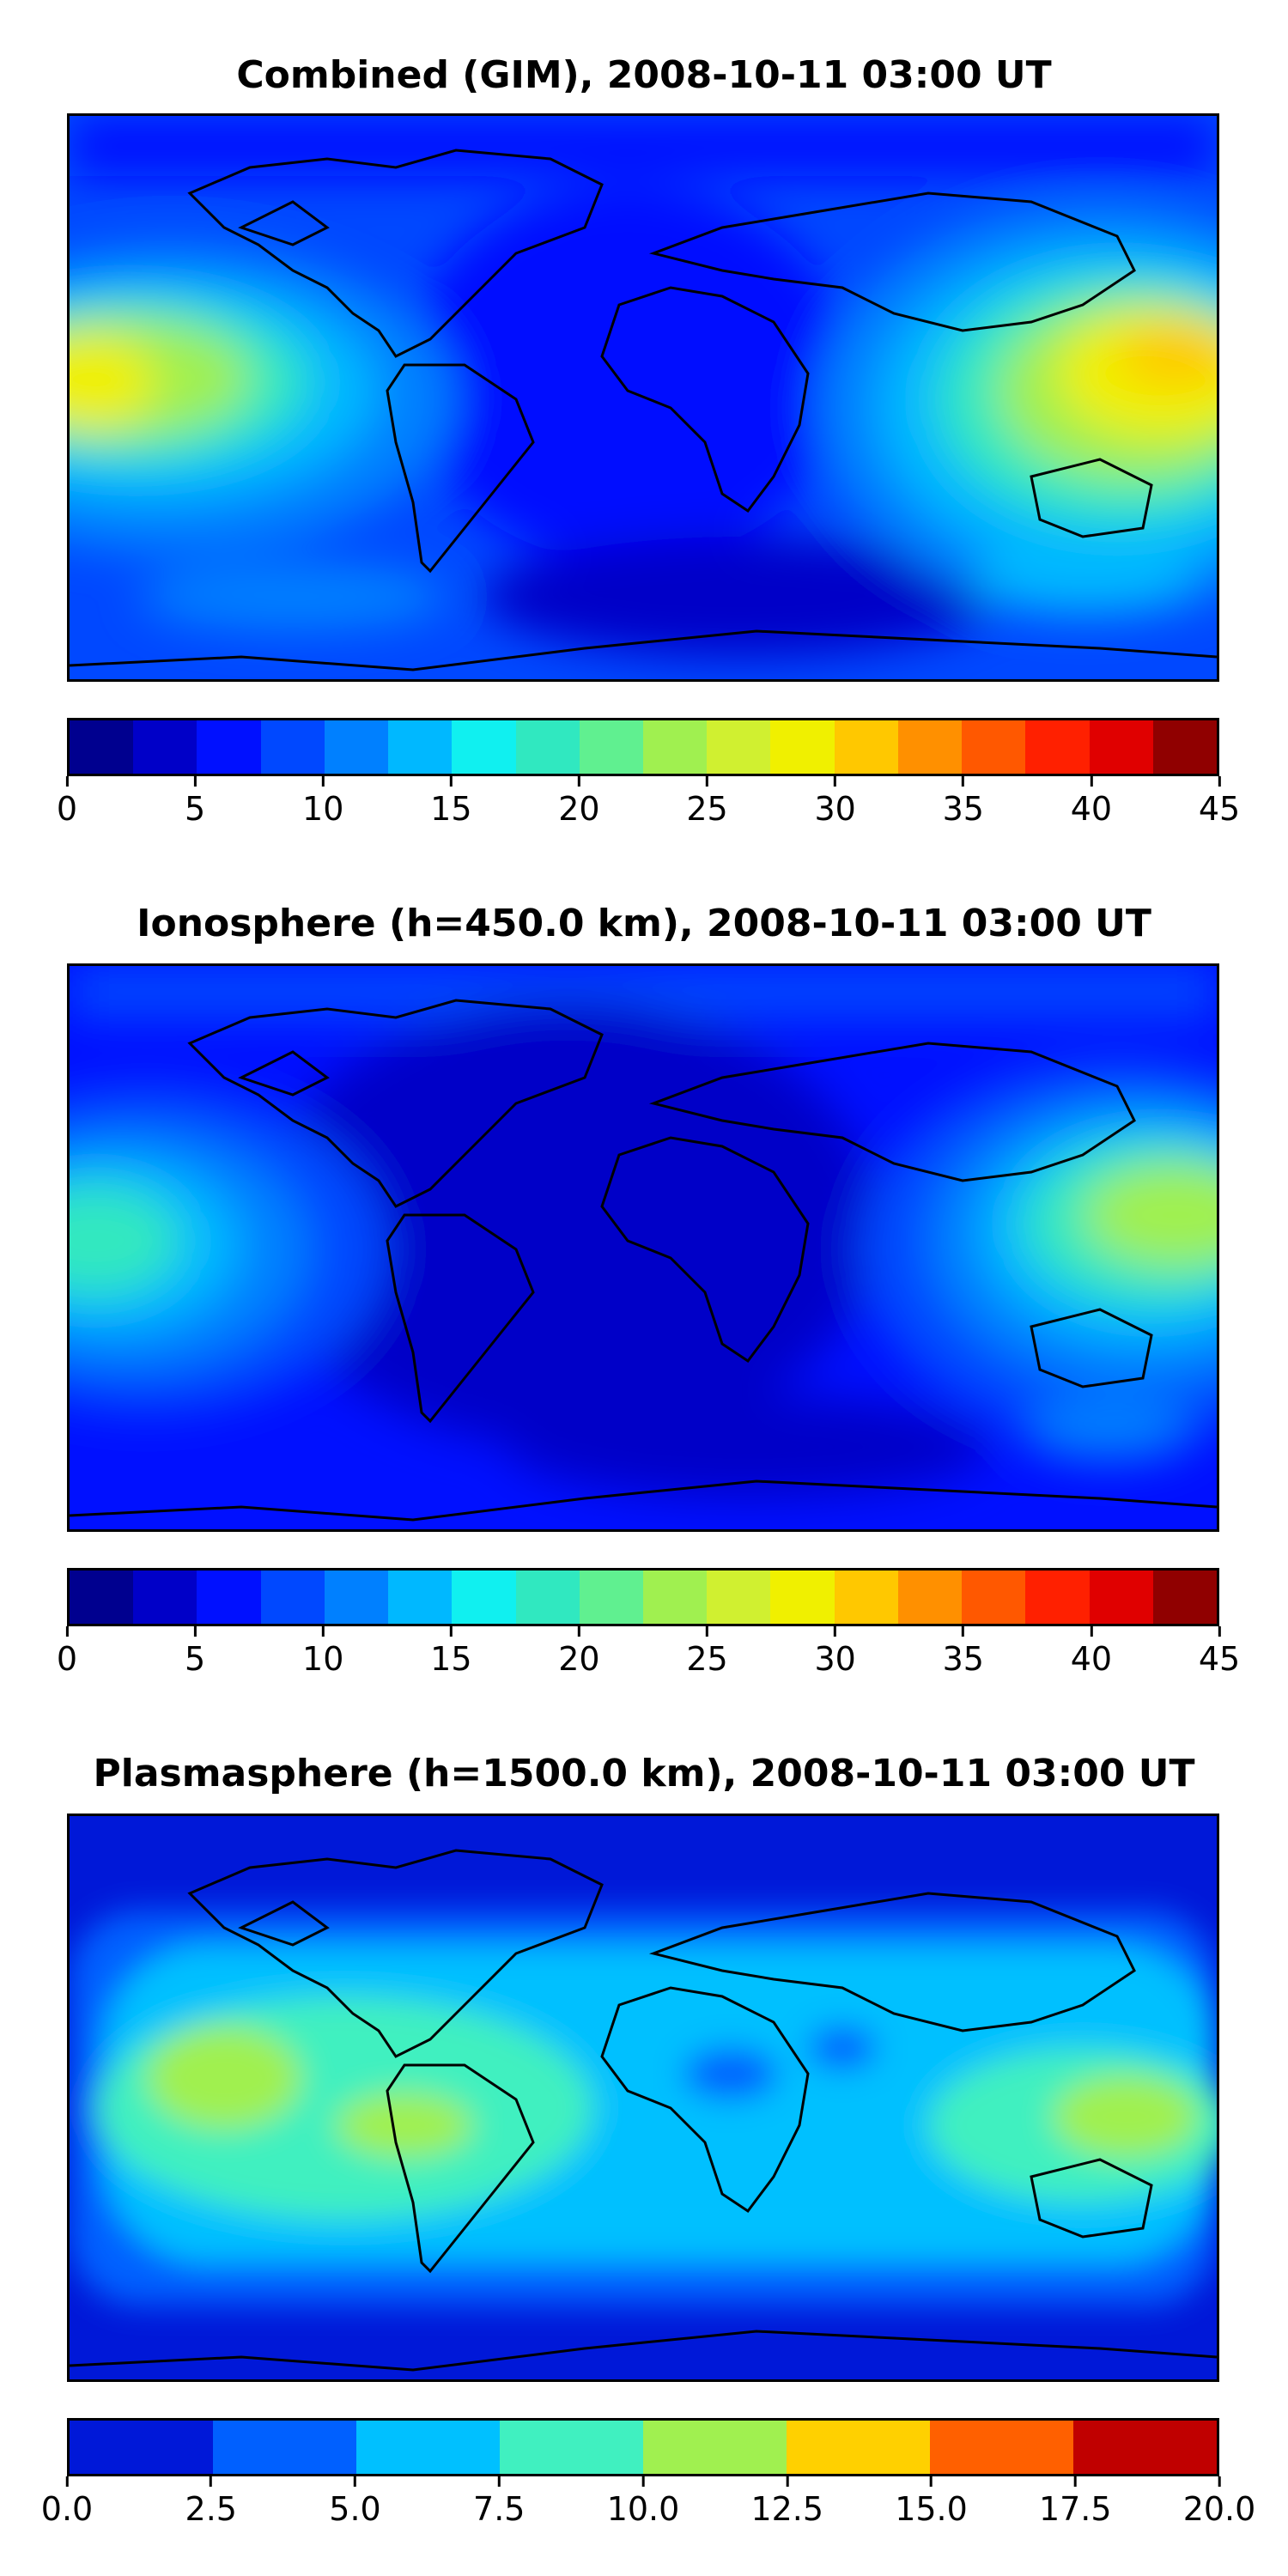 This screenshot has width=1288, height=2576. What do you see at coordinates (578, 802) in the screenshot?
I see `colorbar-1-tick-label: 20` at bounding box center [578, 802].